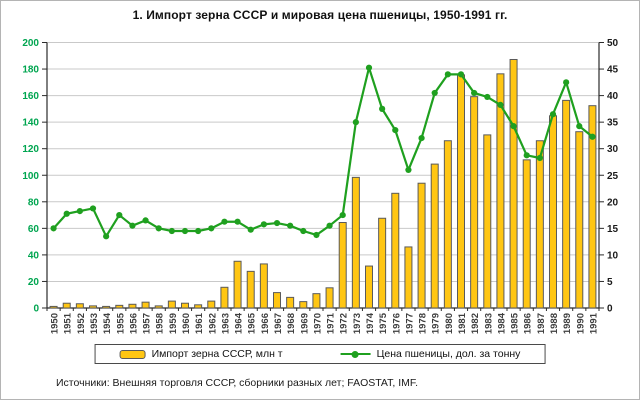  Describe the element at coordinates (526, 234) in the screenshot. I see `bar-1986` at that location.